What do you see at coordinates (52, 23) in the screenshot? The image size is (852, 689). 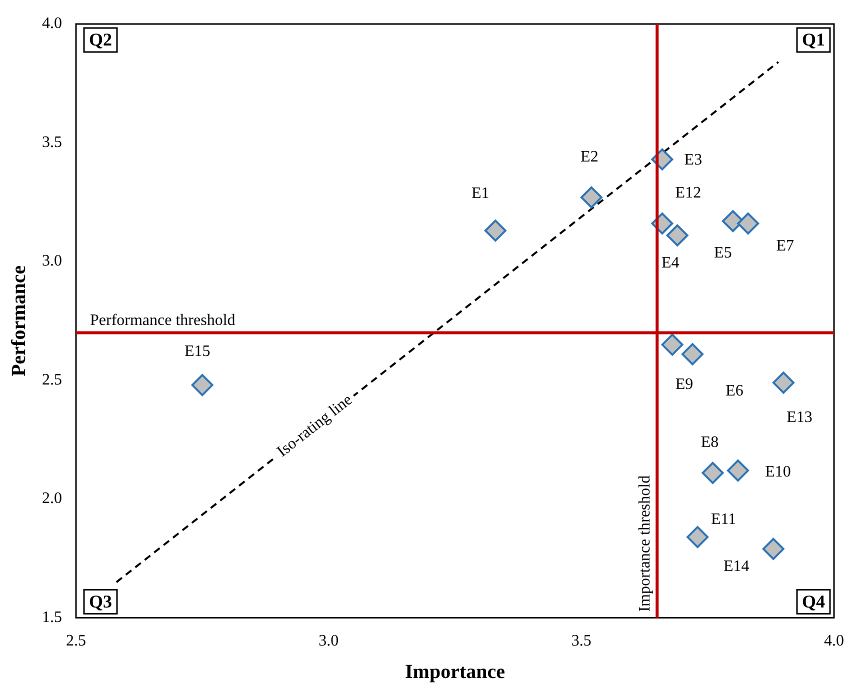 I see `y-tick-label: 4.0` at bounding box center [52, 23].